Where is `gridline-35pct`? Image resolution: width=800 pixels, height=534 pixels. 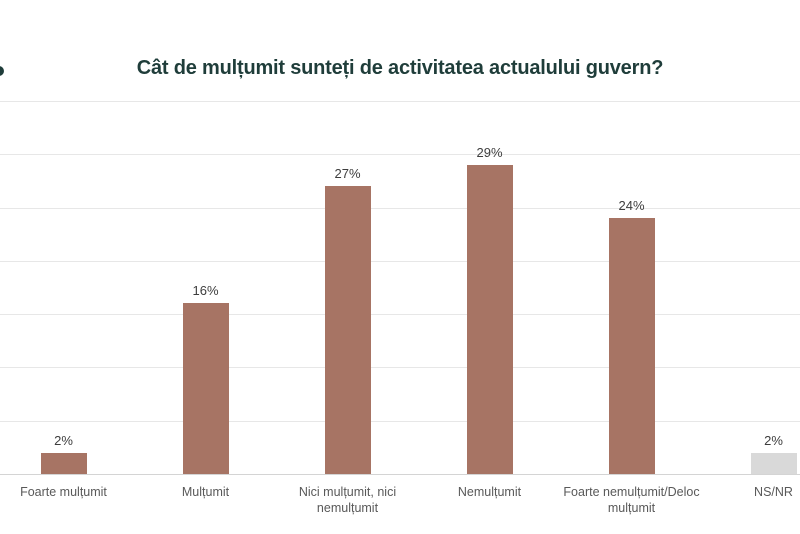 gridline-35pct is located at coordinates (400, 101).